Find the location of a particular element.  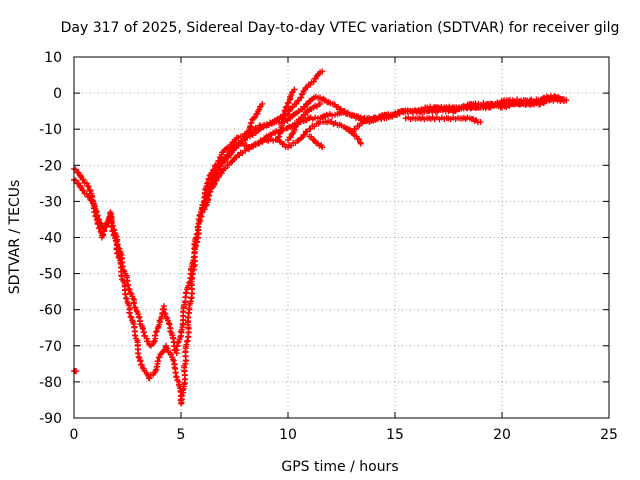

x-tick-label: 20 is located at coordinates (502, 435).